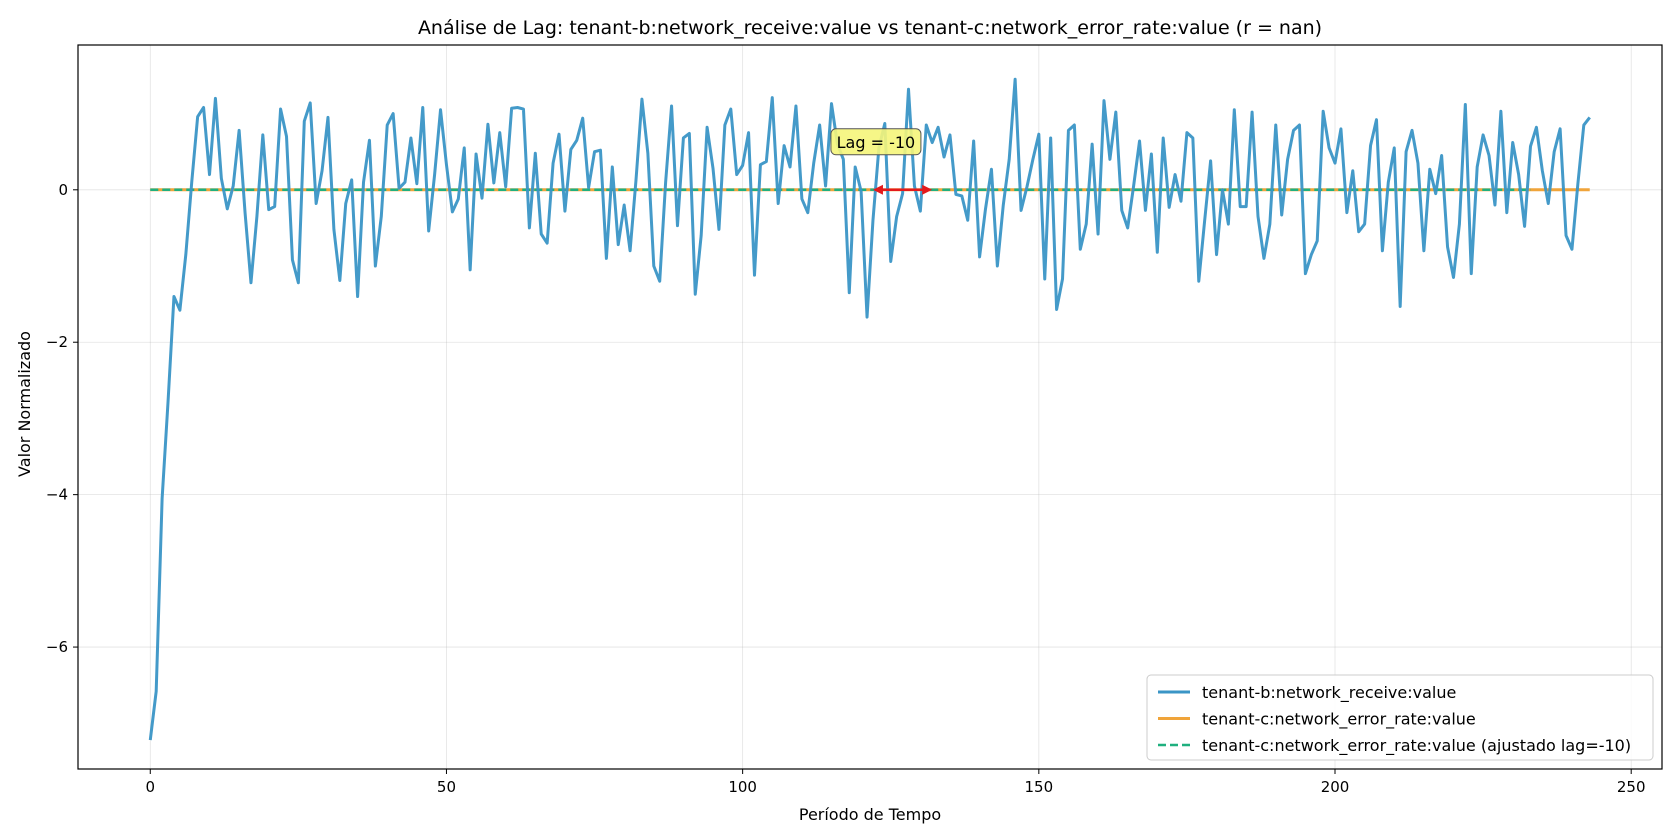  Describe the element at coordinates (1329, 693) in the screenshot. I see `legend-entry-label: tenant-b:network_receive:value` at that location.